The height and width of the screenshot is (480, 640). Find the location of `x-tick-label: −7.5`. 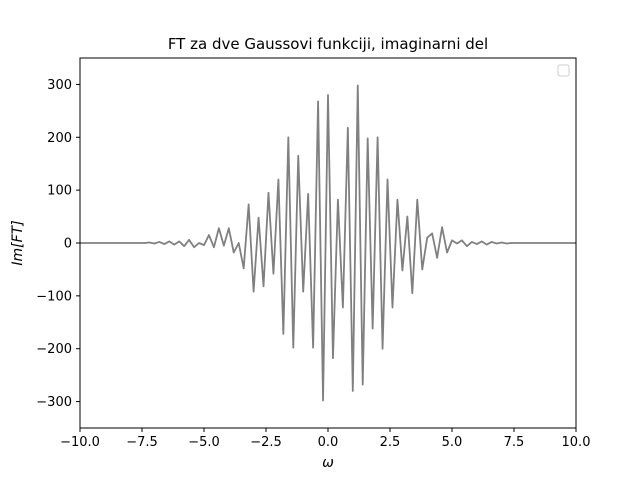

x-tick-label: −7.5 is located at coordinates (142, 442).